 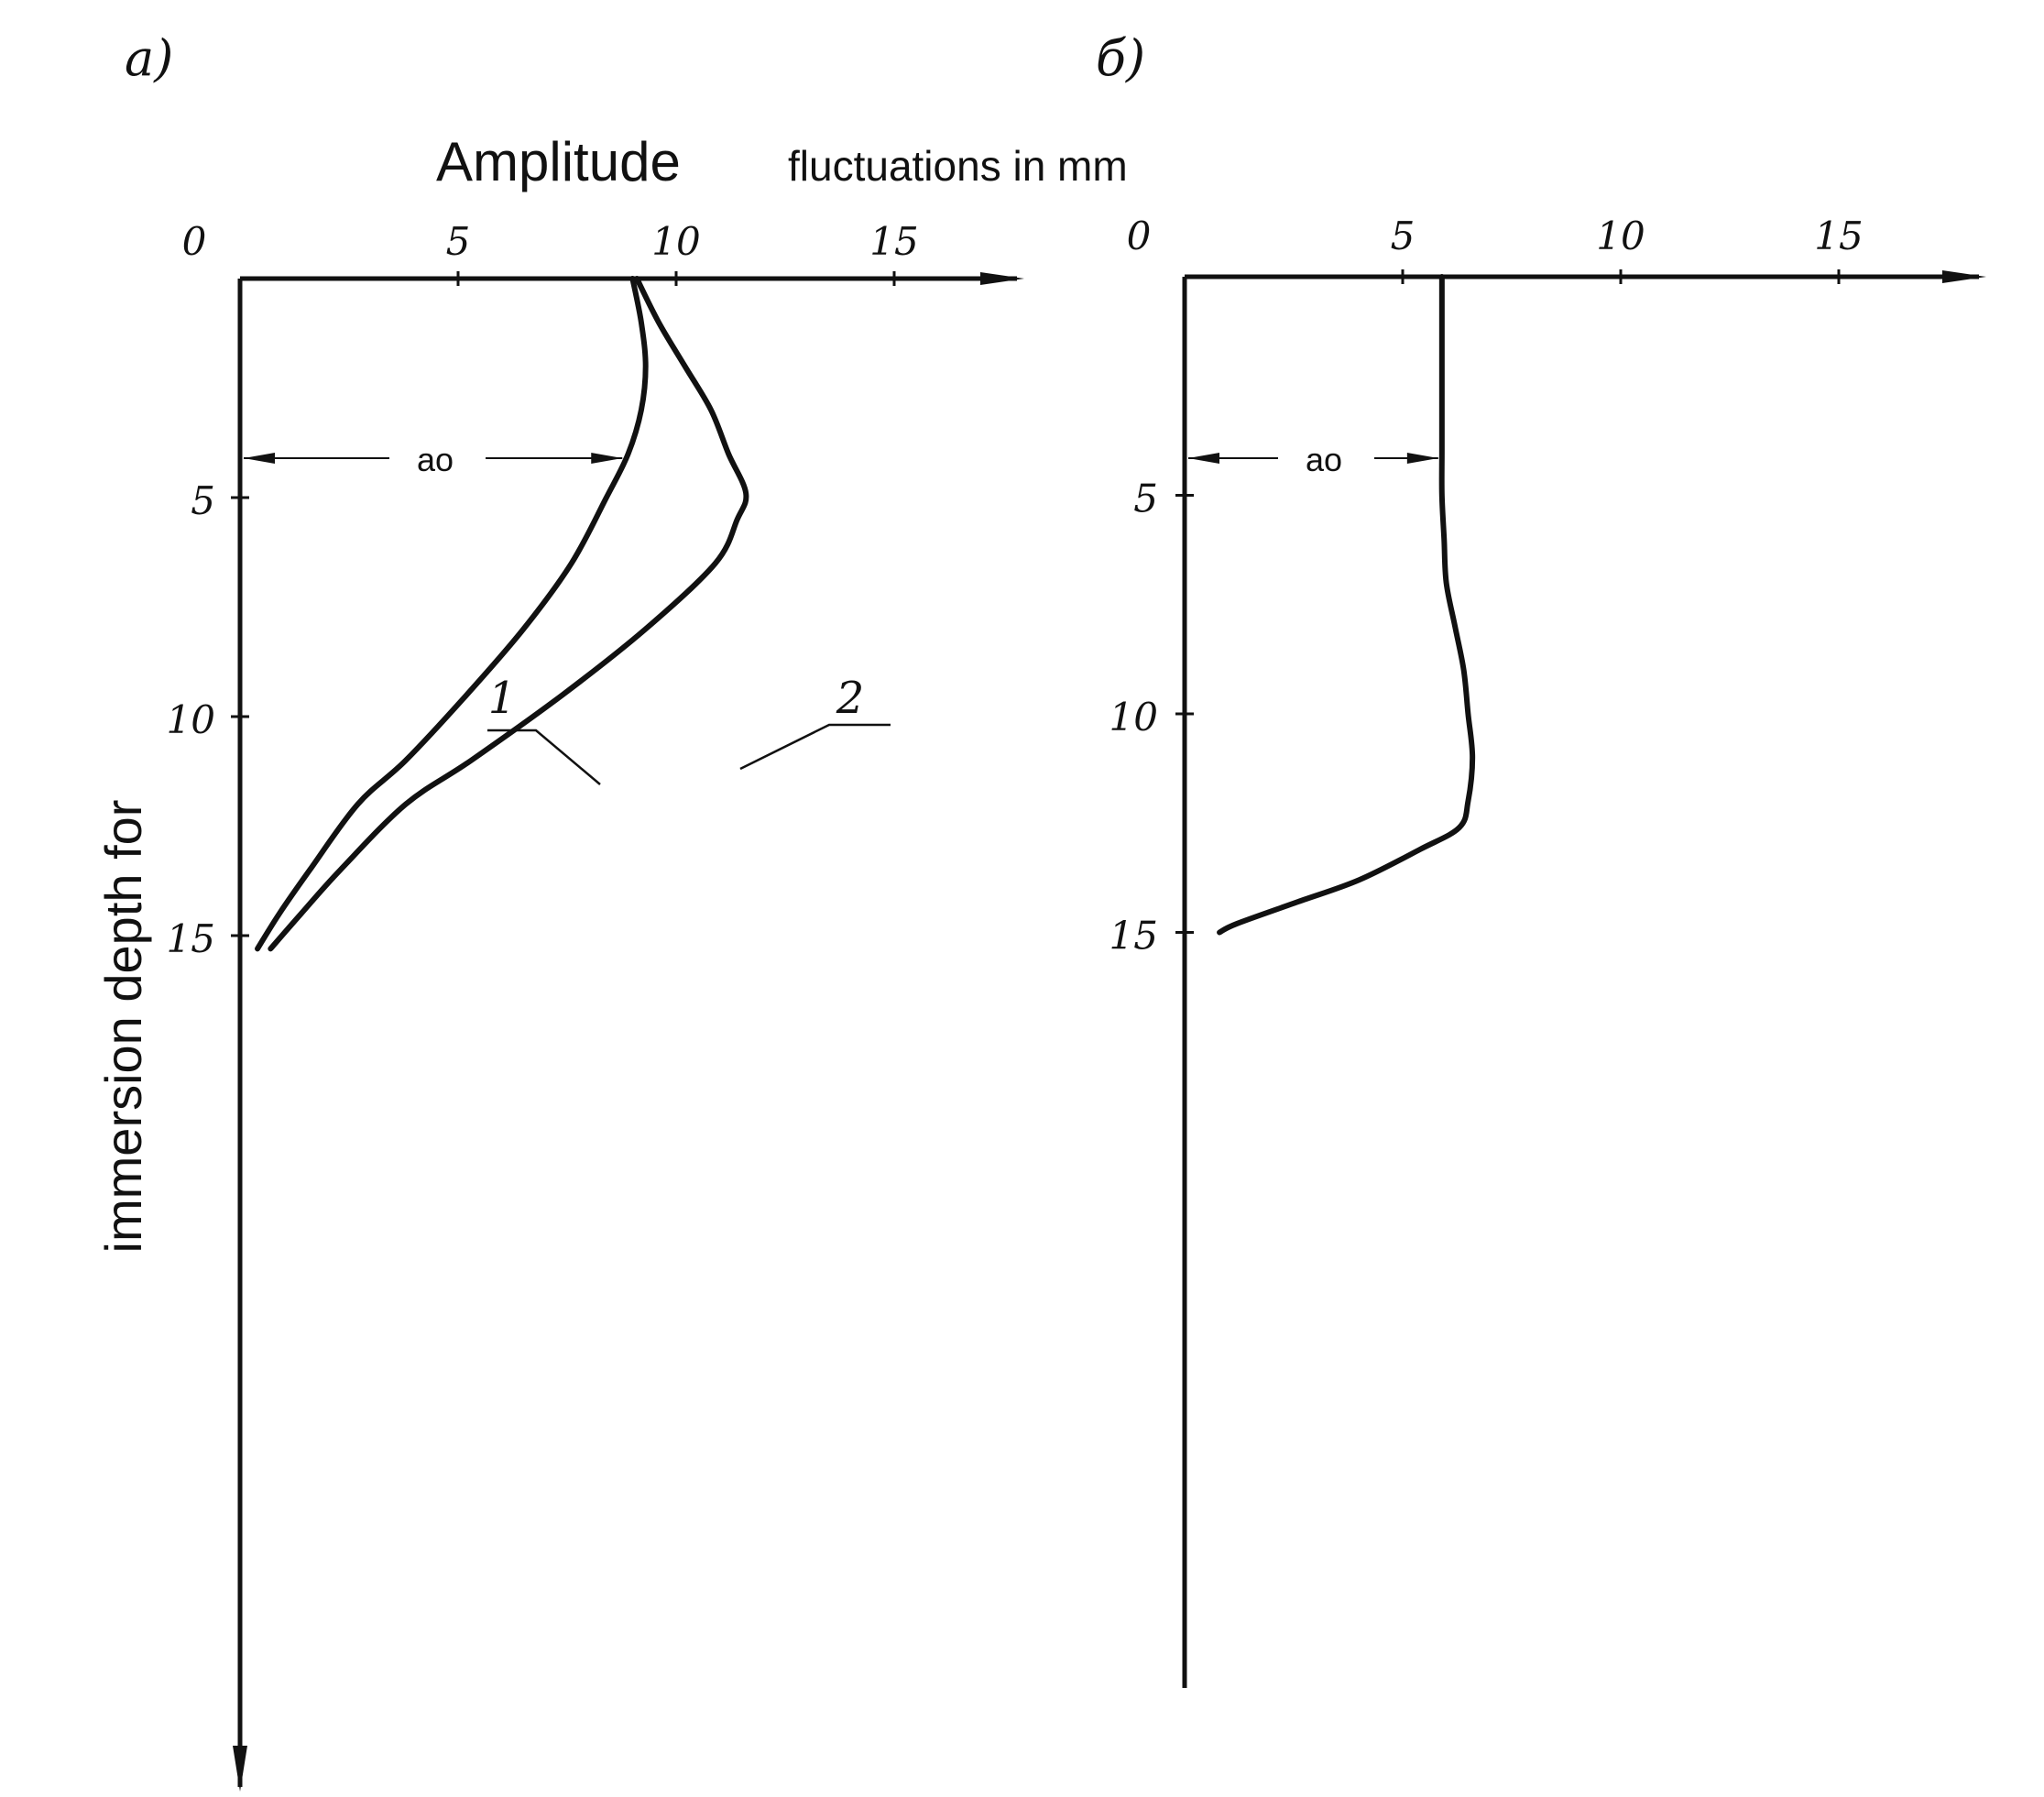 What do you see at coordinates (503, 698) in the screenshot?
I see `curve-label-1: 1` at bounding box center [503, 698].